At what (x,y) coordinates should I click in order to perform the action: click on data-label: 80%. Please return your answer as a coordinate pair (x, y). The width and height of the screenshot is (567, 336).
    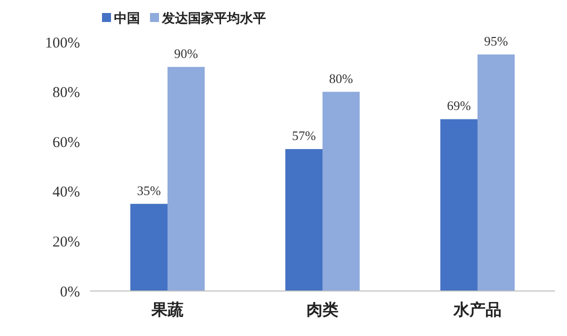
    Looking at the image, I should click on (341, 78).